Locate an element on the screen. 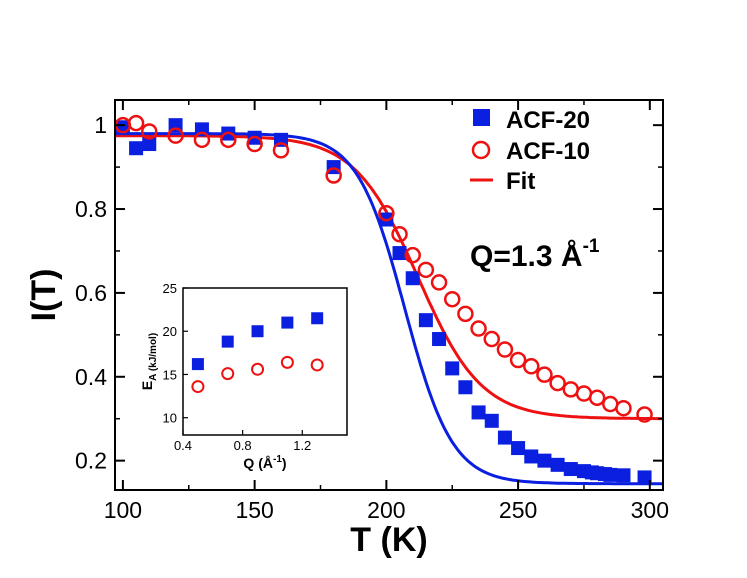 This screenshot has width=747, height=578. inset-axis-ticks: 0.4 0.8 1.2 10 15 20 25 is located at coordinates (237, 367).